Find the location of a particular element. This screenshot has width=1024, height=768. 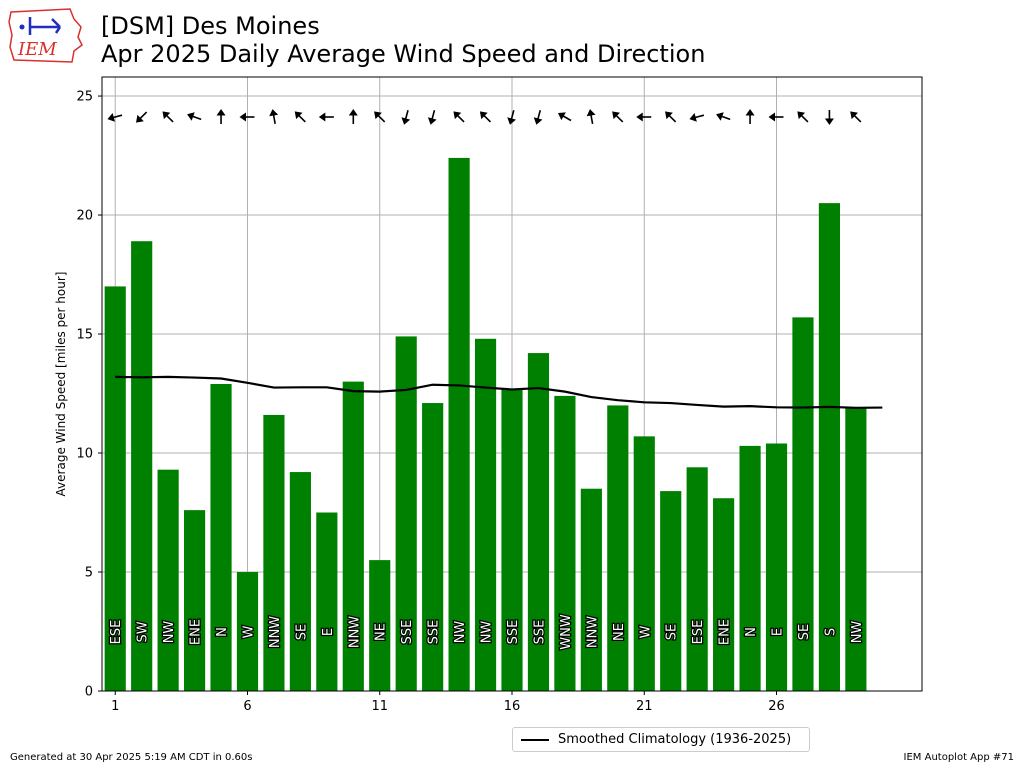

chart-title-station: [DSM] Des Moines is located at coordinates (210, 26).